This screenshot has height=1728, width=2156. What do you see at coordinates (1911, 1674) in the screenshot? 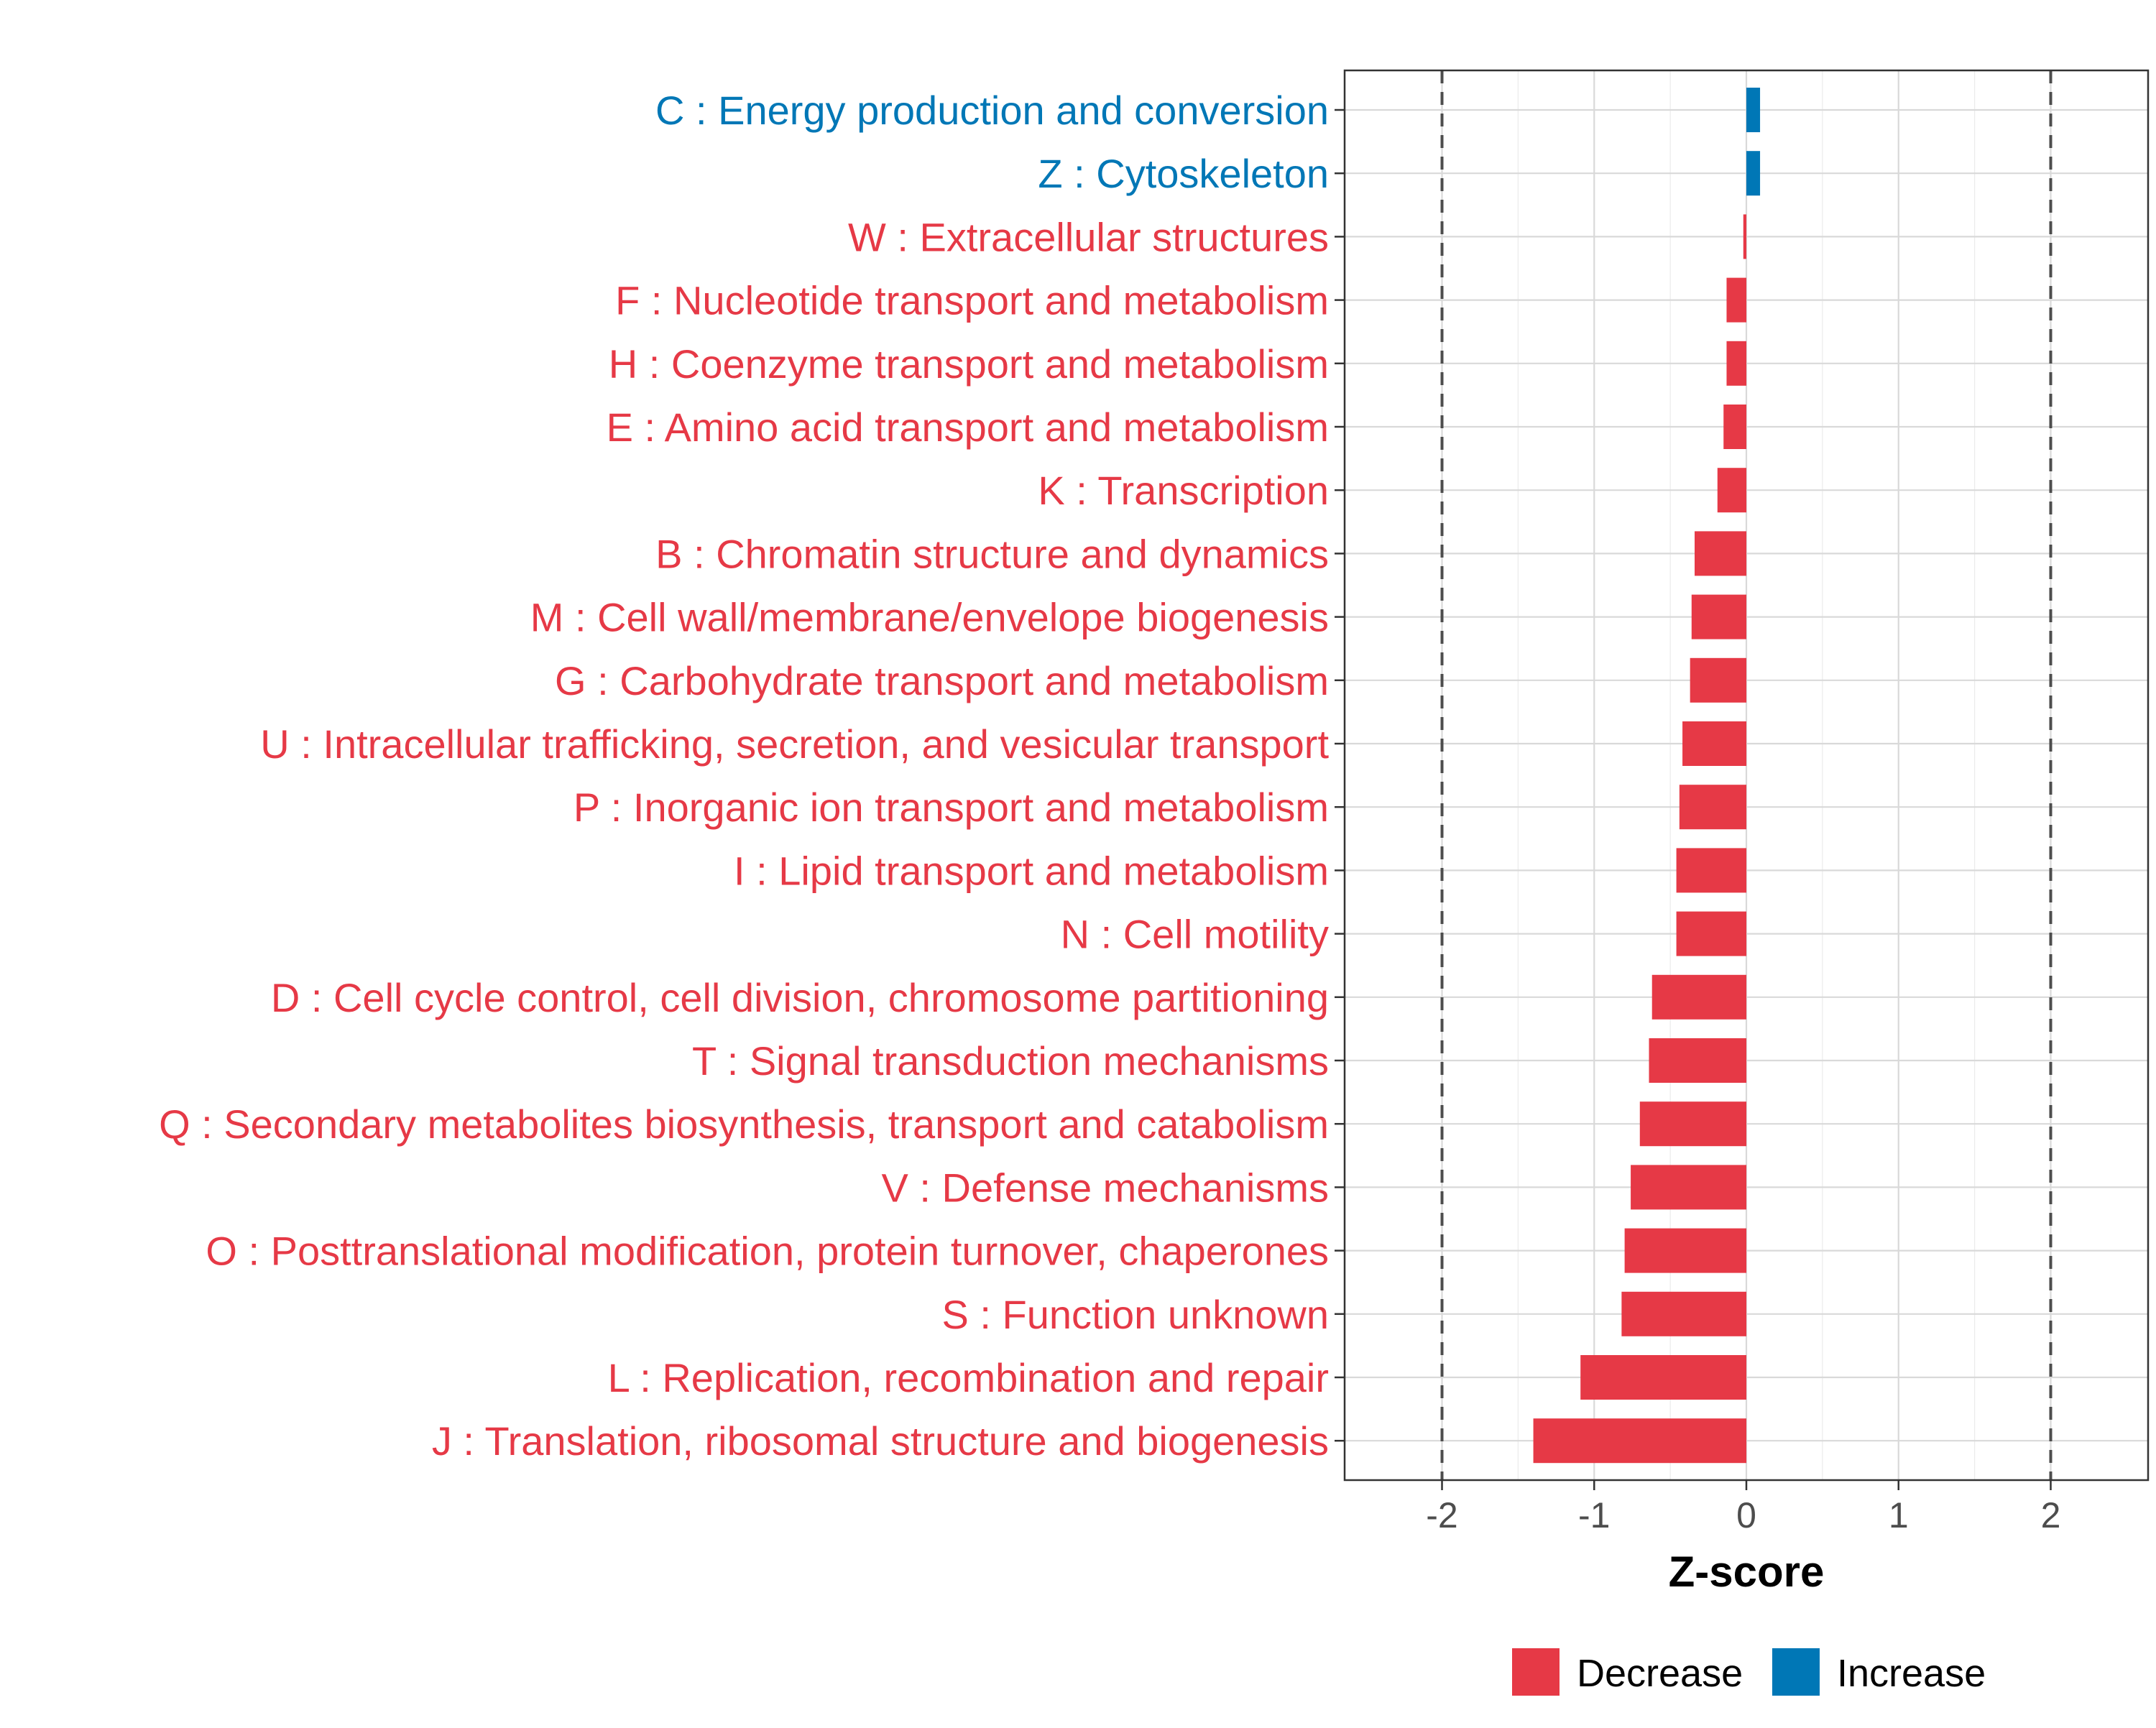
I see `legend-label: Increase` at bounding box center [1911, 1674].